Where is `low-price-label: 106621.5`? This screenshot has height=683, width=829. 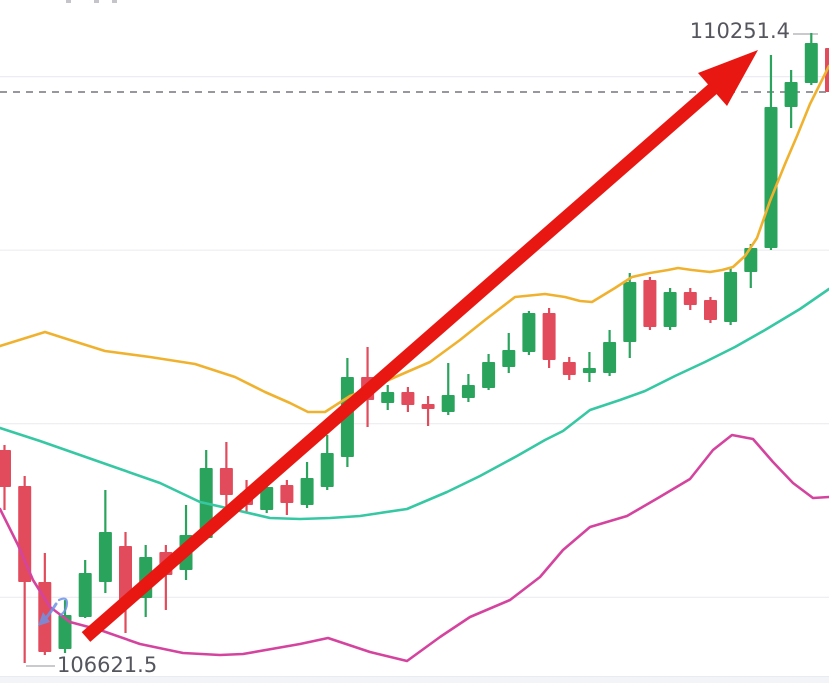 low-price-label: 106621.5 is located at coordinates (107, 665).